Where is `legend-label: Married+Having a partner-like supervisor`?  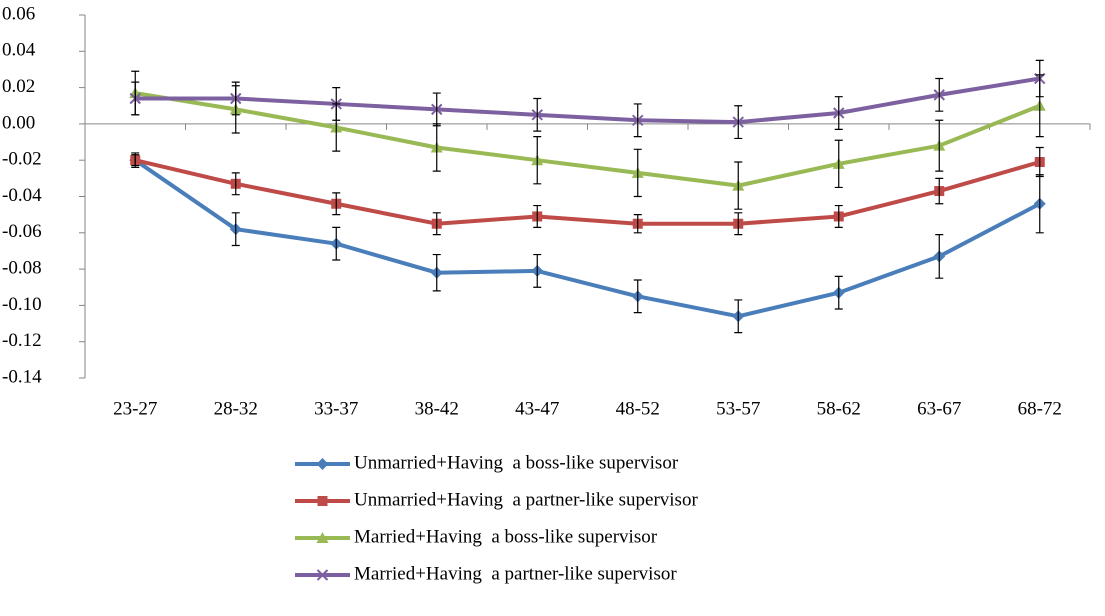 legend-label: Married+Having a partner-like supervisor is located at coordinates (515, 573).